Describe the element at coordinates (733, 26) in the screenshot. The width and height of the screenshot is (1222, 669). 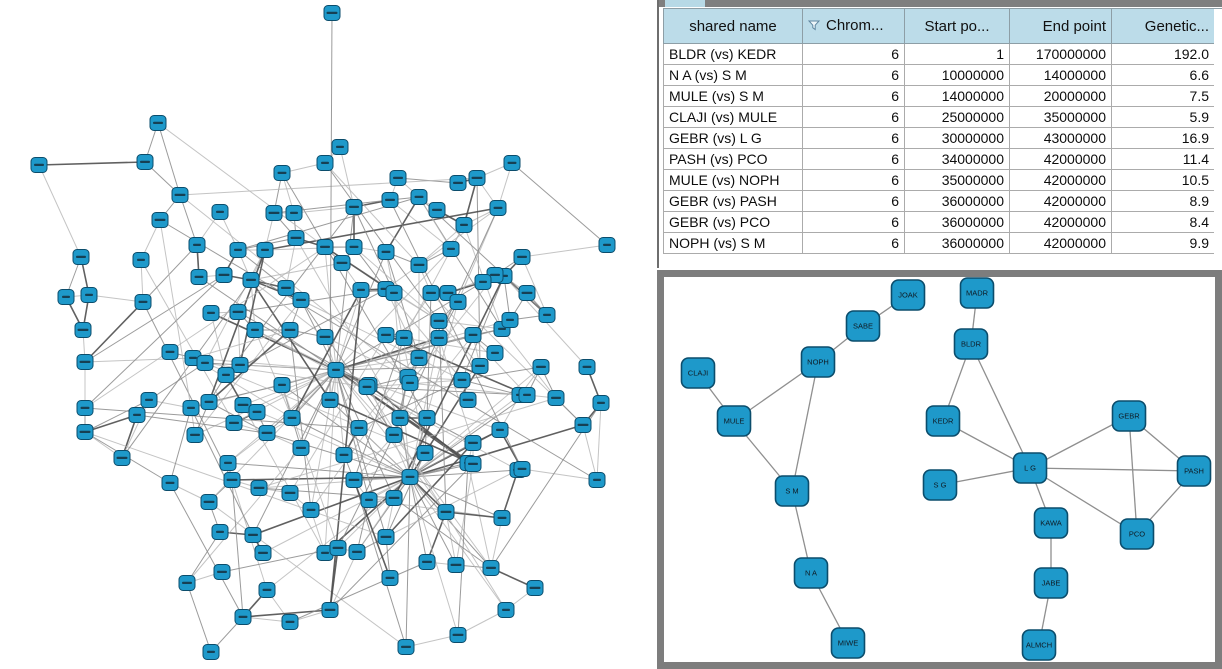
I see `column-header-0: shared name` at that location.